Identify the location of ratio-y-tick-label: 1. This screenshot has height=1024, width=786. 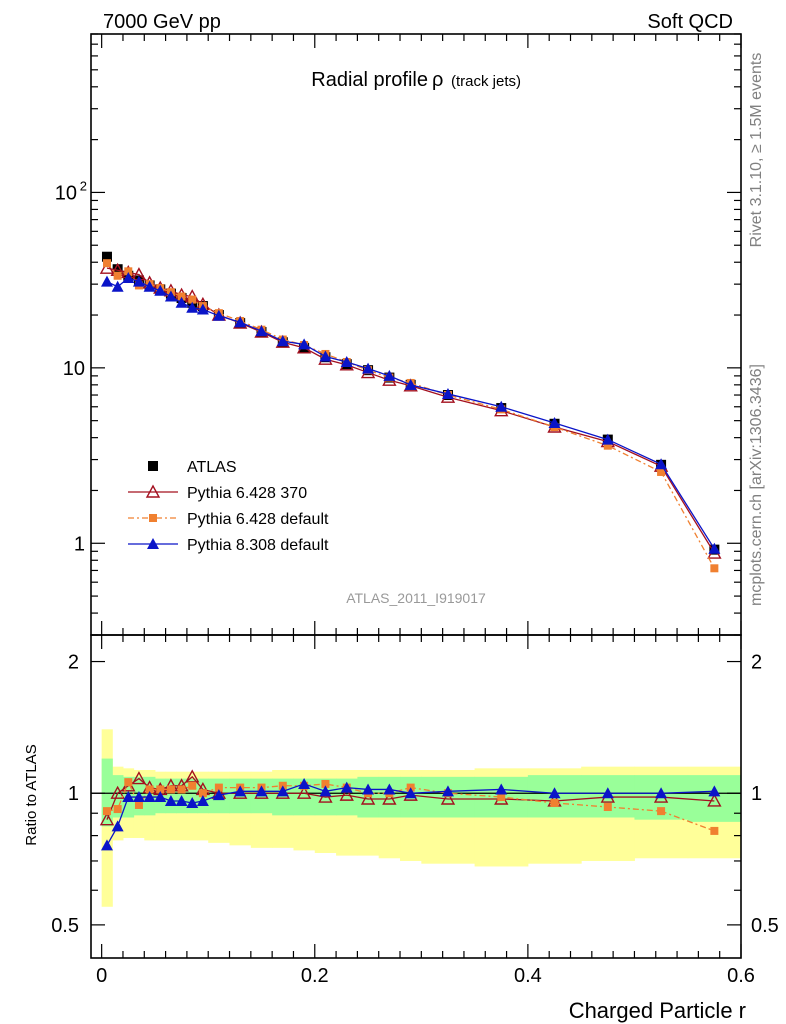
(73, 794).